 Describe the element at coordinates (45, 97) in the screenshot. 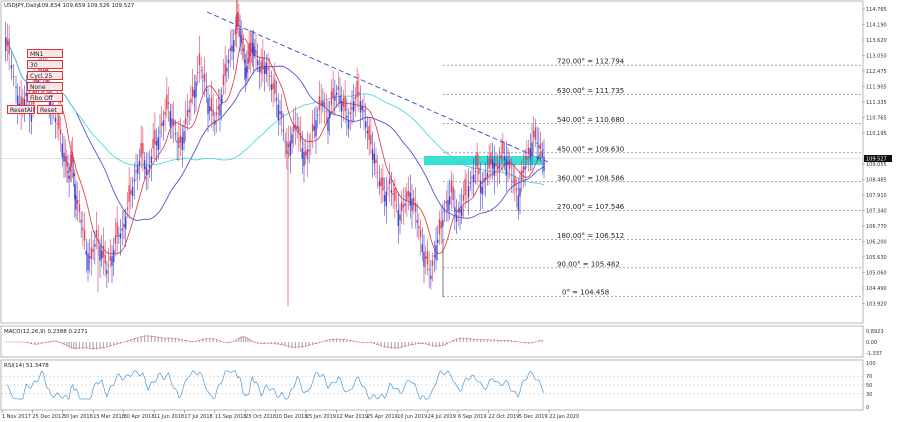

I see `fibo-toggle-button: Fibo Off` at that location.